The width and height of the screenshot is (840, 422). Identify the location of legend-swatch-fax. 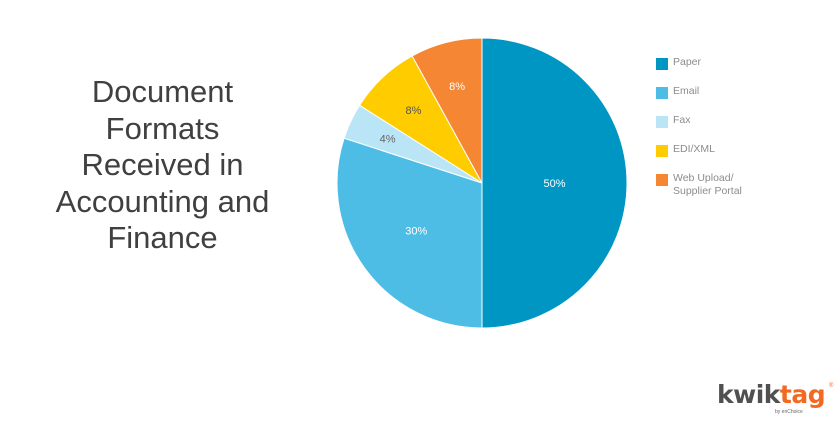
(662, 122).